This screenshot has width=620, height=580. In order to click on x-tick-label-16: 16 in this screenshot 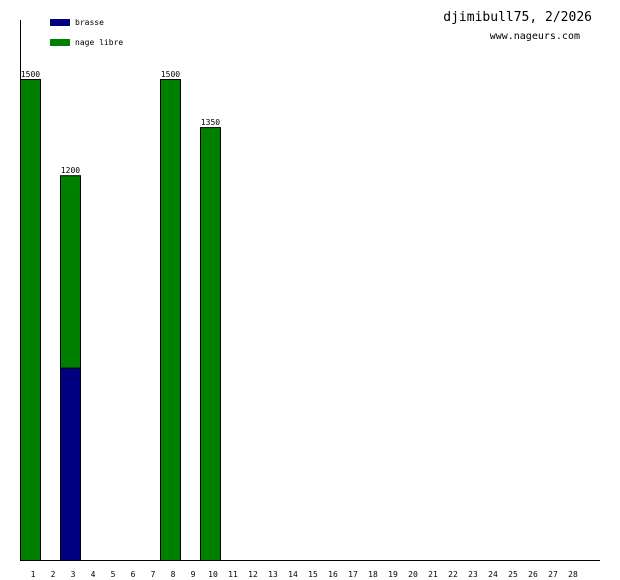, I will do `click(333, 574)`.